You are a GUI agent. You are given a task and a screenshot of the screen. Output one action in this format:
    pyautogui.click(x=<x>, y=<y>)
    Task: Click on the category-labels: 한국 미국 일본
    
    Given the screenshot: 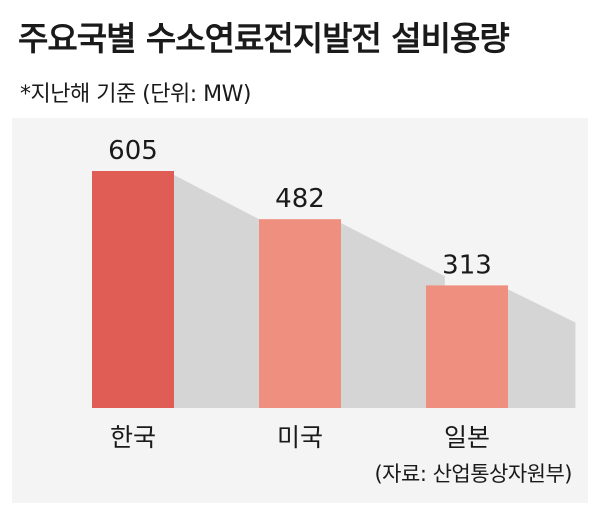 What is the action you would take?
    pyautogui.click(x=300, y=437)
    